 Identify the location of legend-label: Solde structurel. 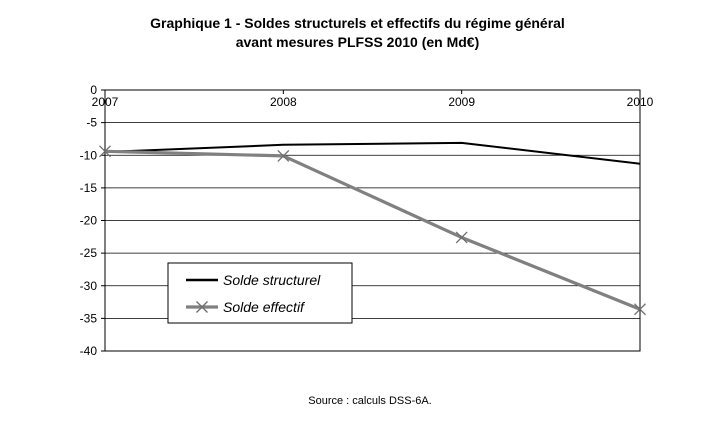
(272, 280).